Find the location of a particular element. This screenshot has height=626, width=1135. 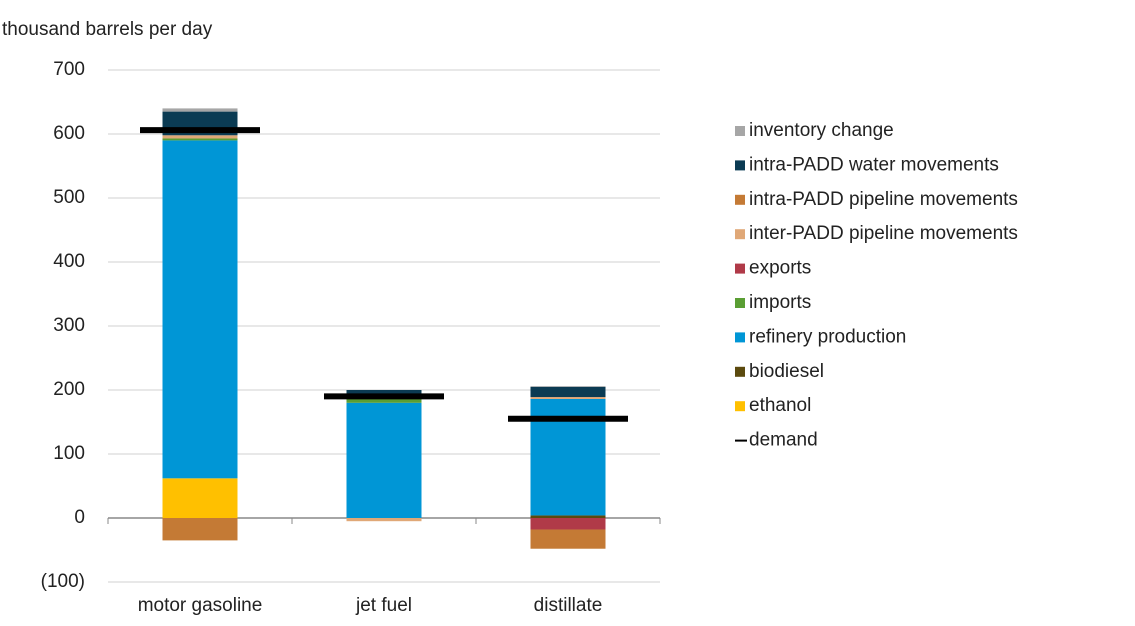

x-tick-label: jet fuel is located at coordinates (383, 605).